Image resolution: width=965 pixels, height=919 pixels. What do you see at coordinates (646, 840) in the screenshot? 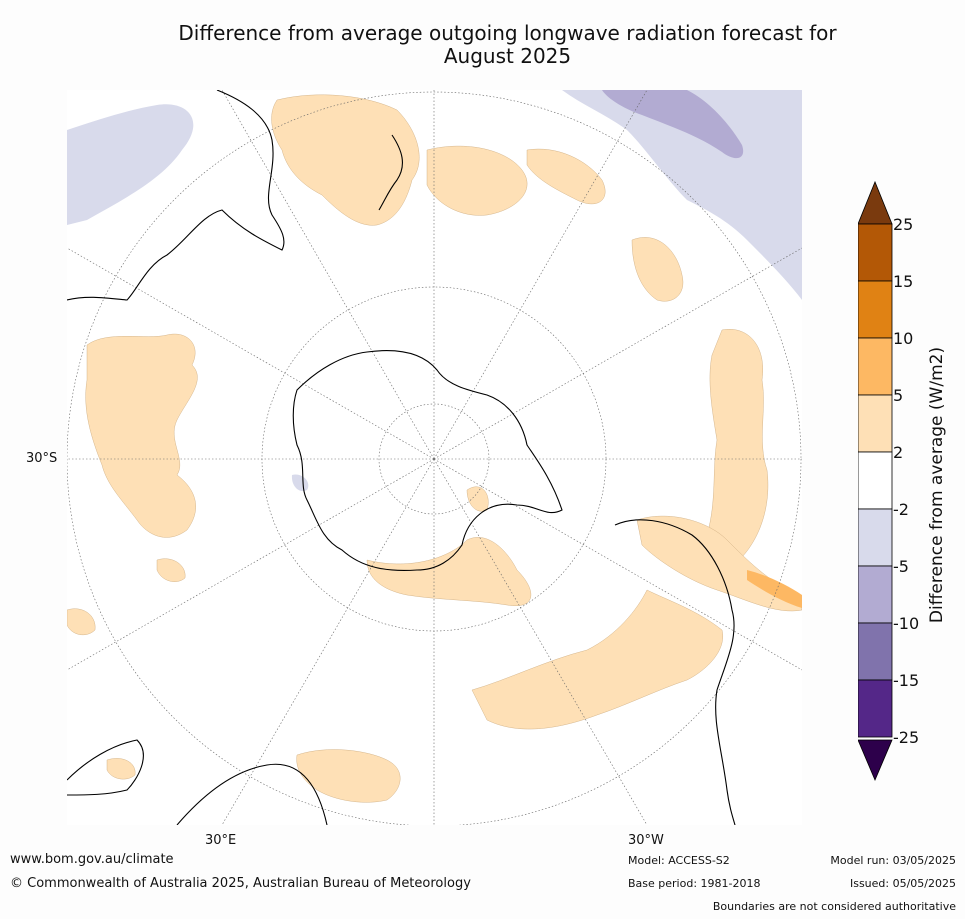
I see `lon-label-30w: 30°W` at bounding box center [646, 840].